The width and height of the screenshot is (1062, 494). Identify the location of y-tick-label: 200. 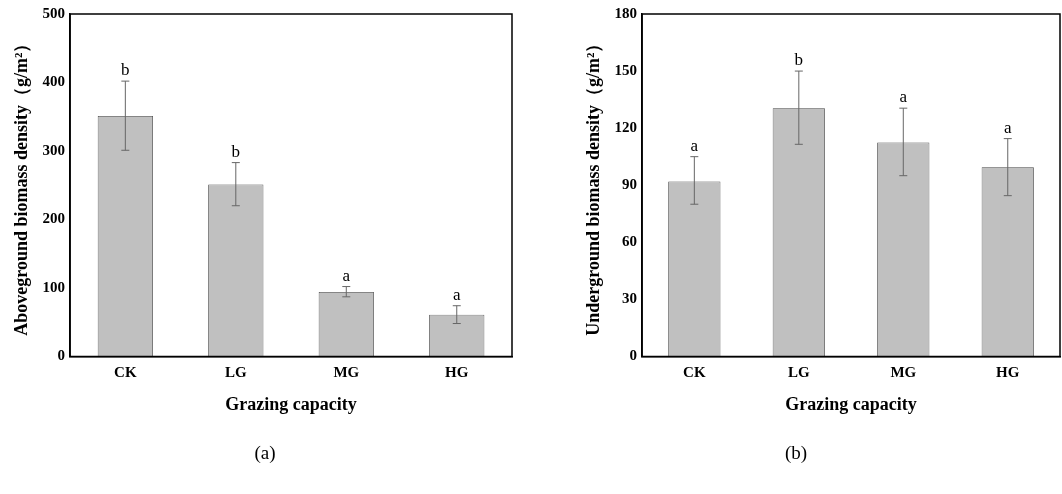
(54, 218).